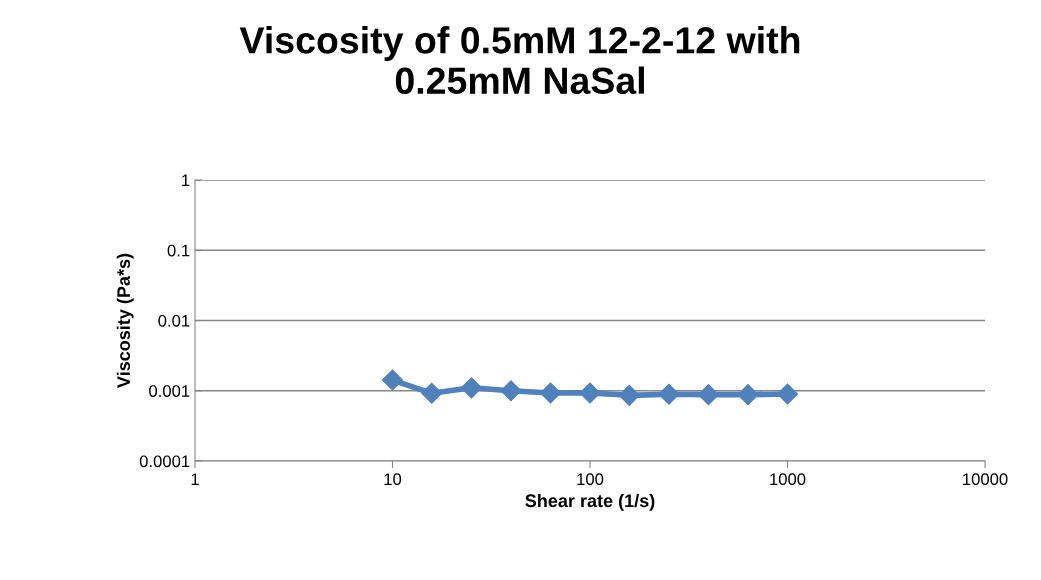  Describe the element at coordinates (164, 461) in the screenshot. I see `y-tick-label: 0.0001` at that location.